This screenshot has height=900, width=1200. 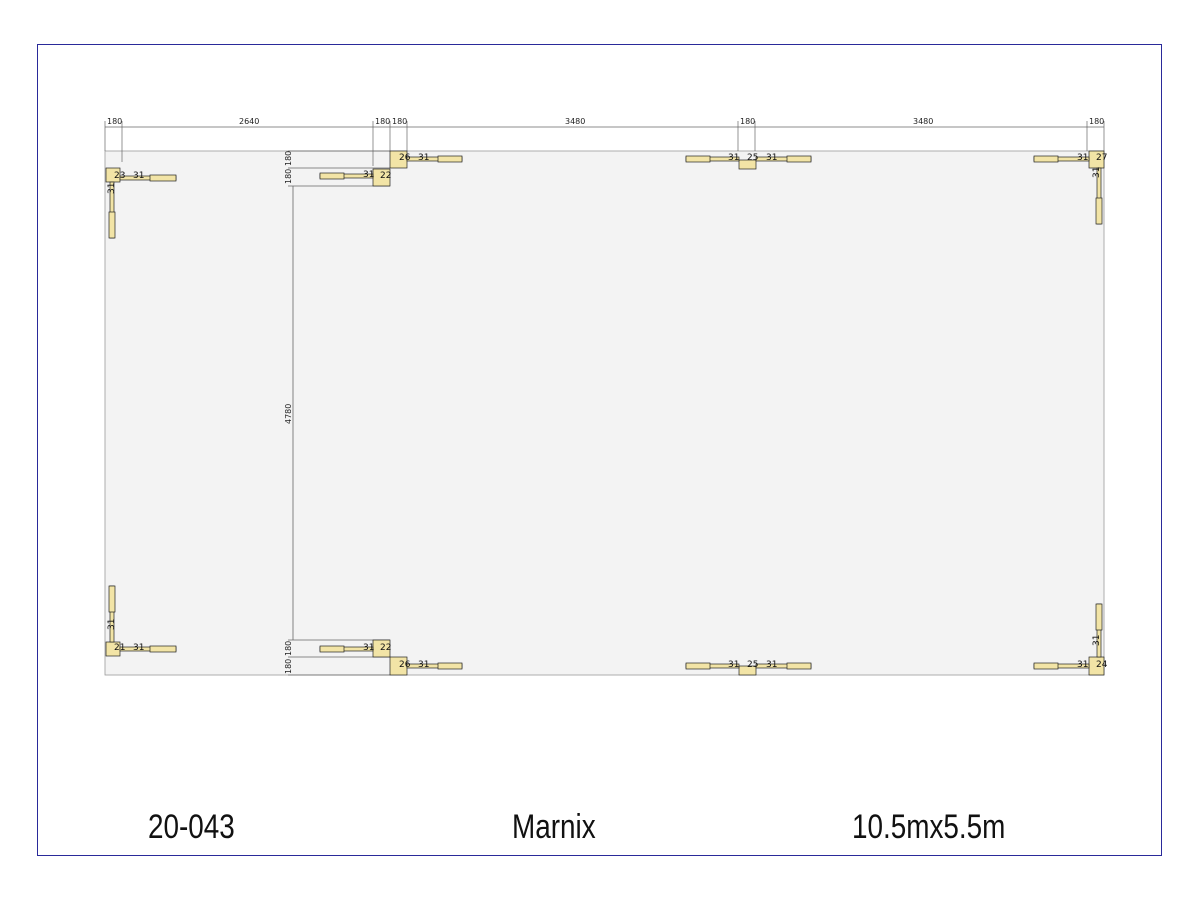 What do you see at coordinates (288, 414) in the screenshot?
I see `dim-vert-3: 4780` at bounding box center [288, 414].